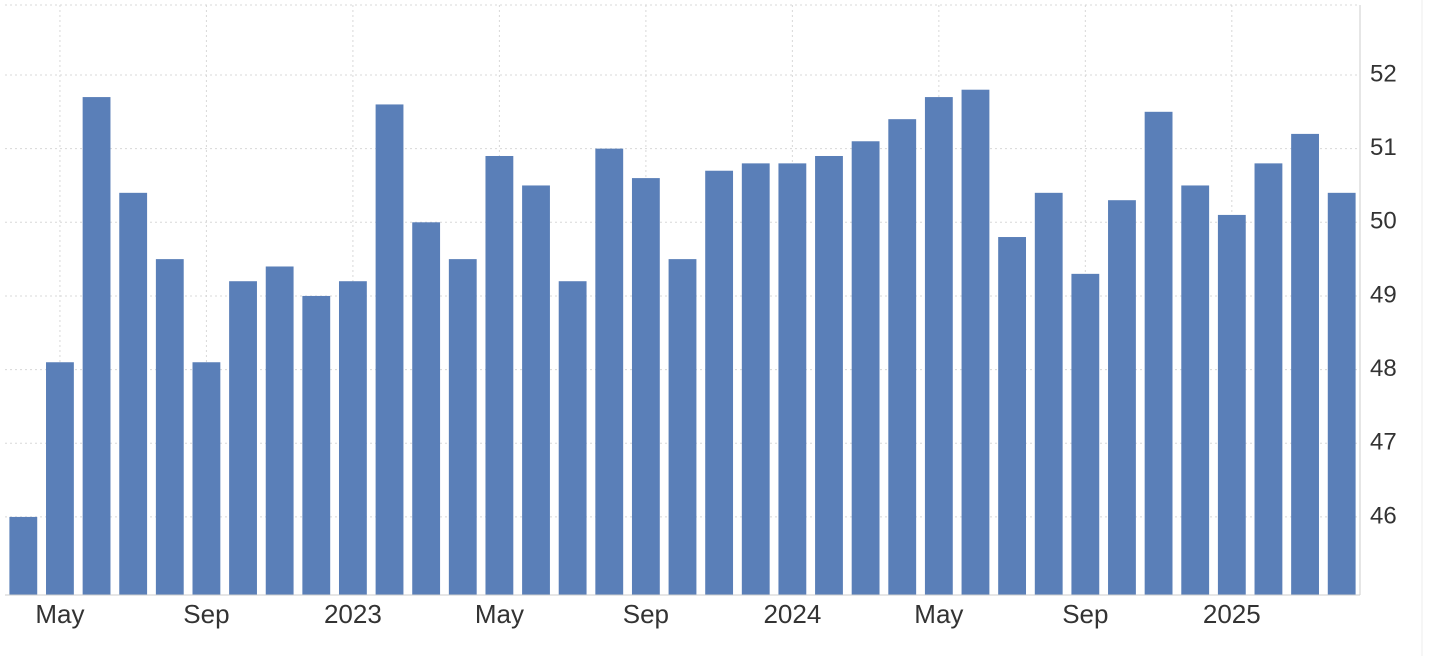  What do you see at coordinates (1383, 515) in the screenshot?
I see `y-tick-label: 46` at bounding box center [1383, 515].